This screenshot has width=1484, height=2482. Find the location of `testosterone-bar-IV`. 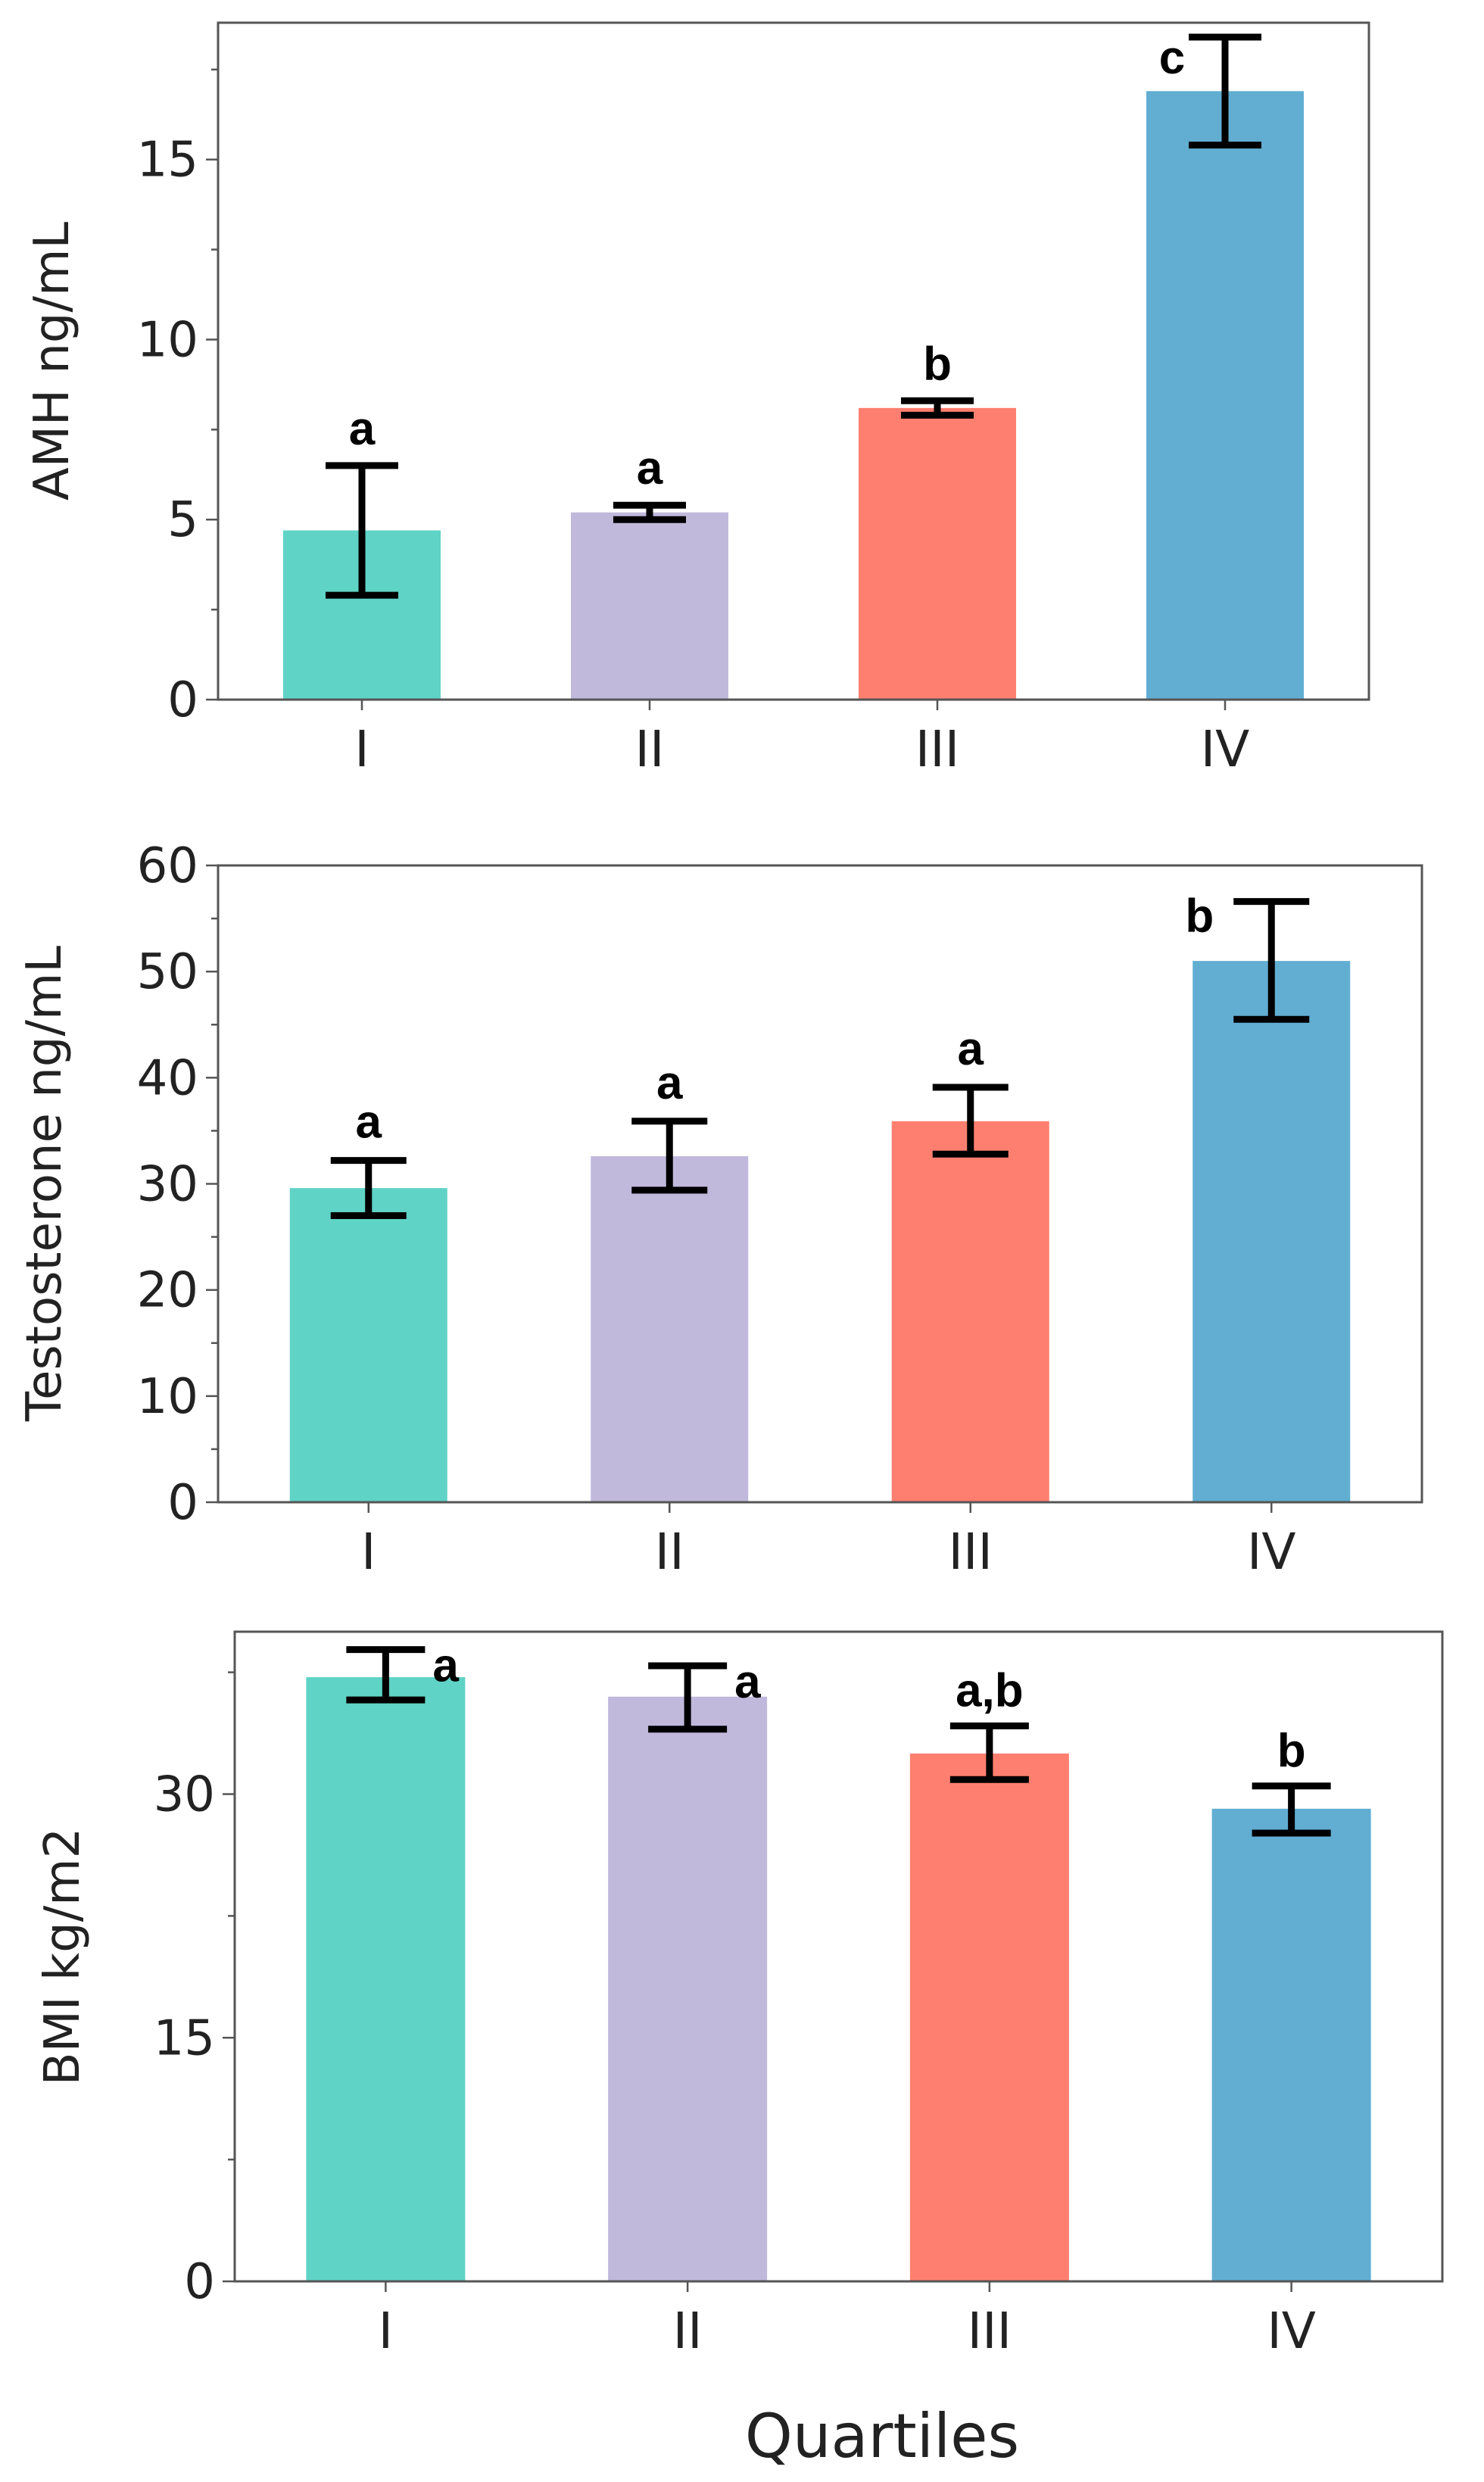

testosterone-bar-IV is located at coordinates (1271, 1231).